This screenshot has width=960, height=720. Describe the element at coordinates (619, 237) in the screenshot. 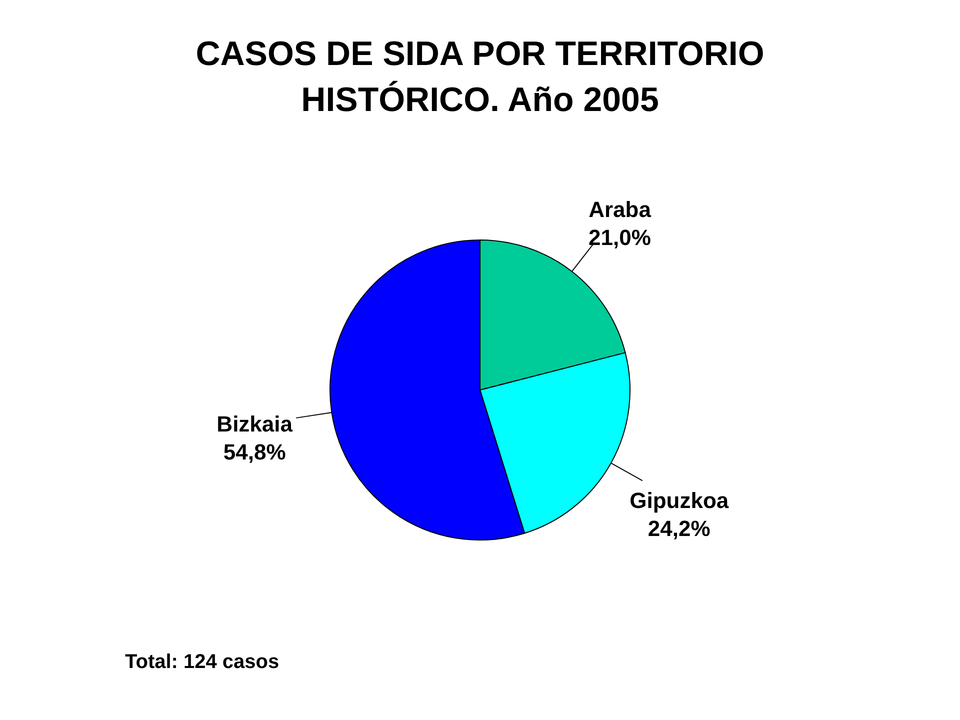

I see `data-label: 21,0%` at that location.